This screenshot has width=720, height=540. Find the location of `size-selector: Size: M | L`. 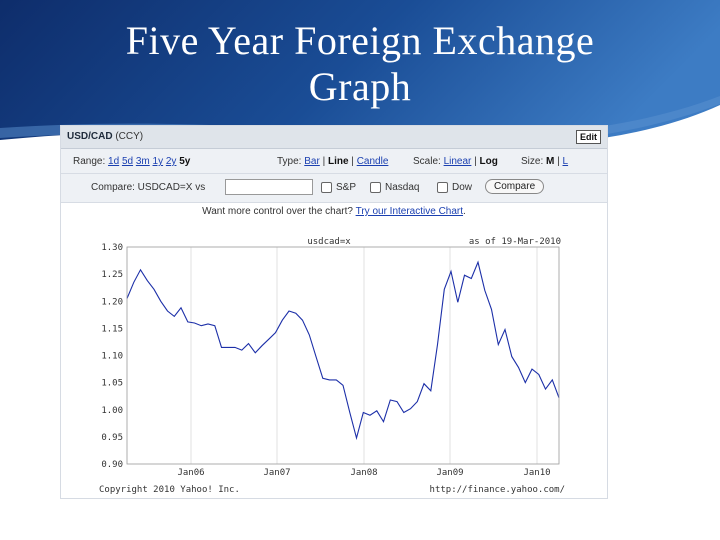

size-selector: Size: M | L is located at coordinates (545, 161).